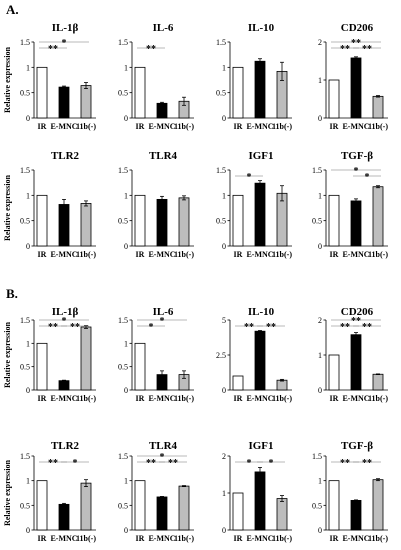 This screenshot has width=401, height=550. What do you see at coordinates (260, 446) in the screenshot?
I see `chart-title: IGF1` at bounding box center [260, 446].